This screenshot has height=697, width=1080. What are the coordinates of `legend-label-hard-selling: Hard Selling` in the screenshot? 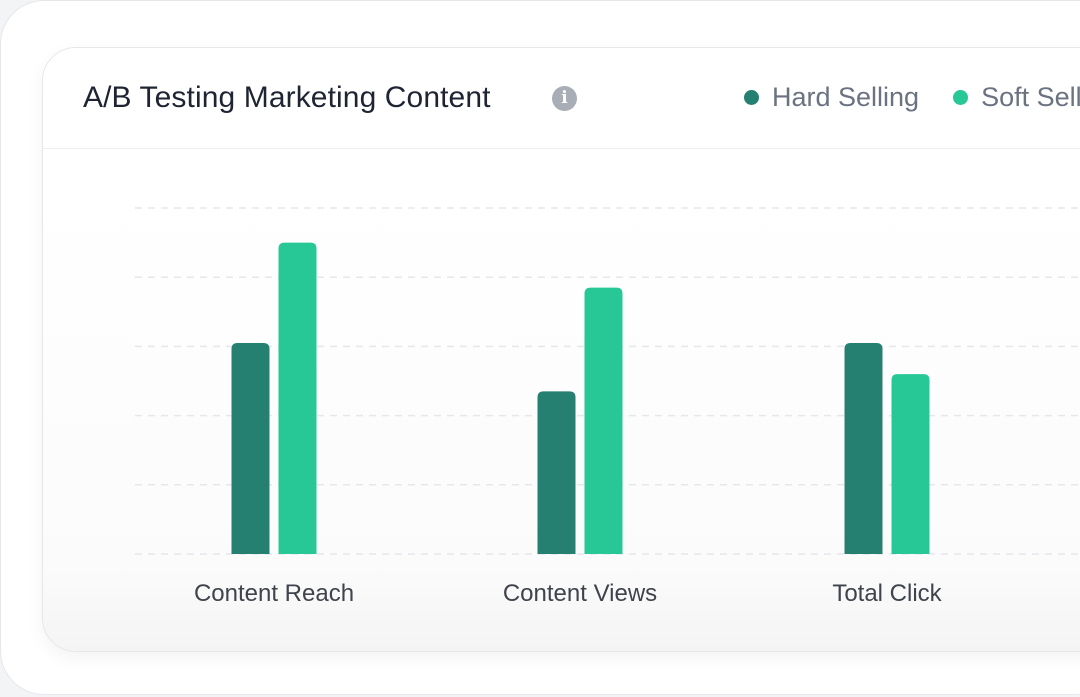 It's located at (846, 97).